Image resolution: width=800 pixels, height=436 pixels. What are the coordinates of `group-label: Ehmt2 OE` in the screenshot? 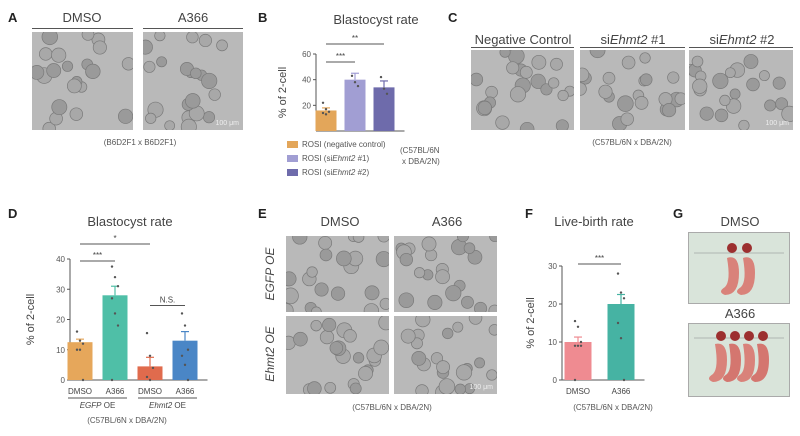 It's located at (167, 405).